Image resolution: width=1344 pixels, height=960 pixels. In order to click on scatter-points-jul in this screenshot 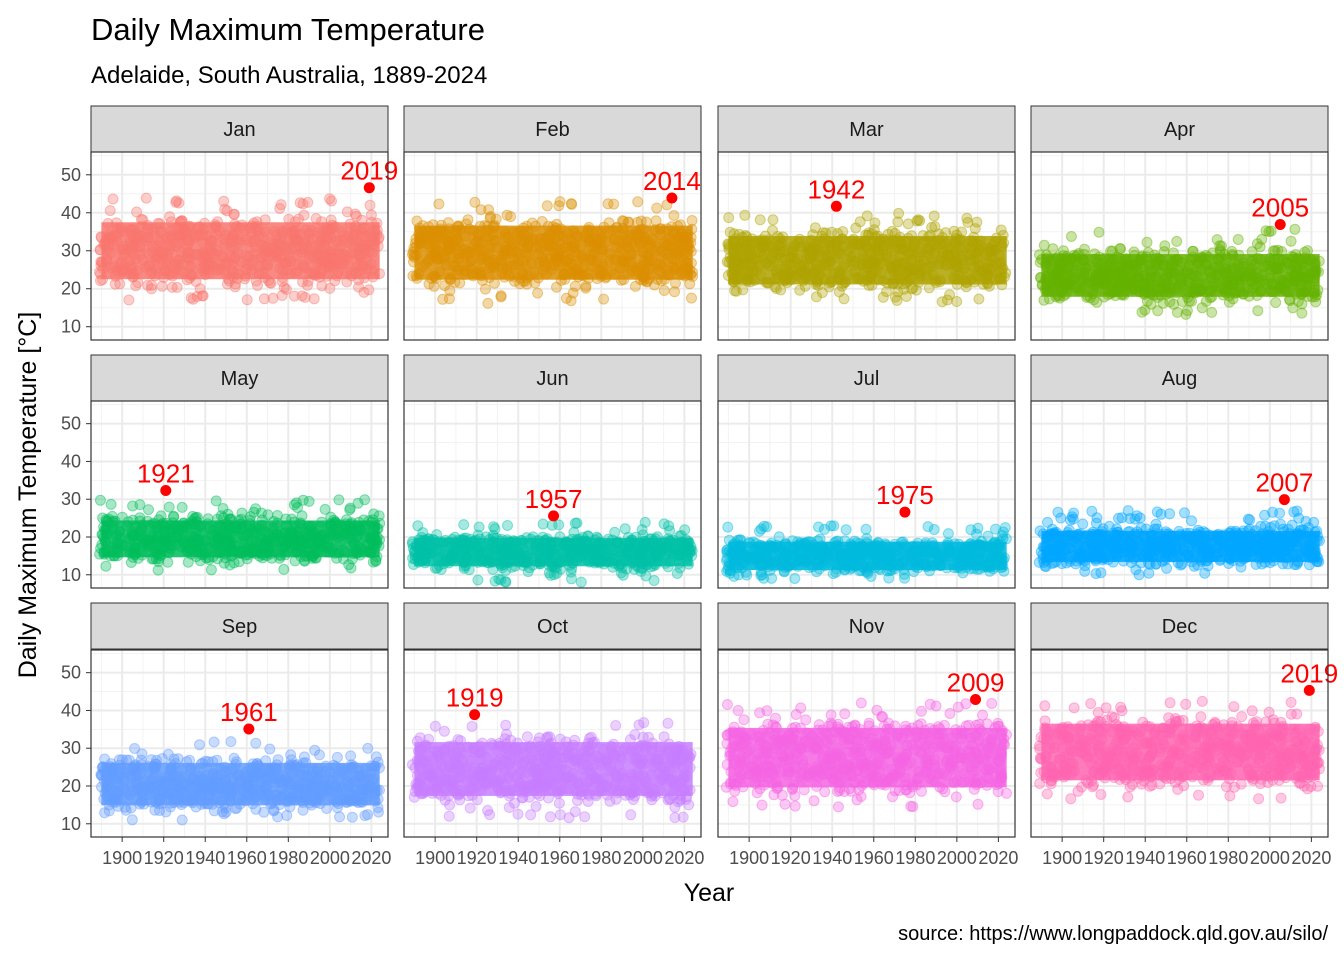, I will do `click(866, 552)`.